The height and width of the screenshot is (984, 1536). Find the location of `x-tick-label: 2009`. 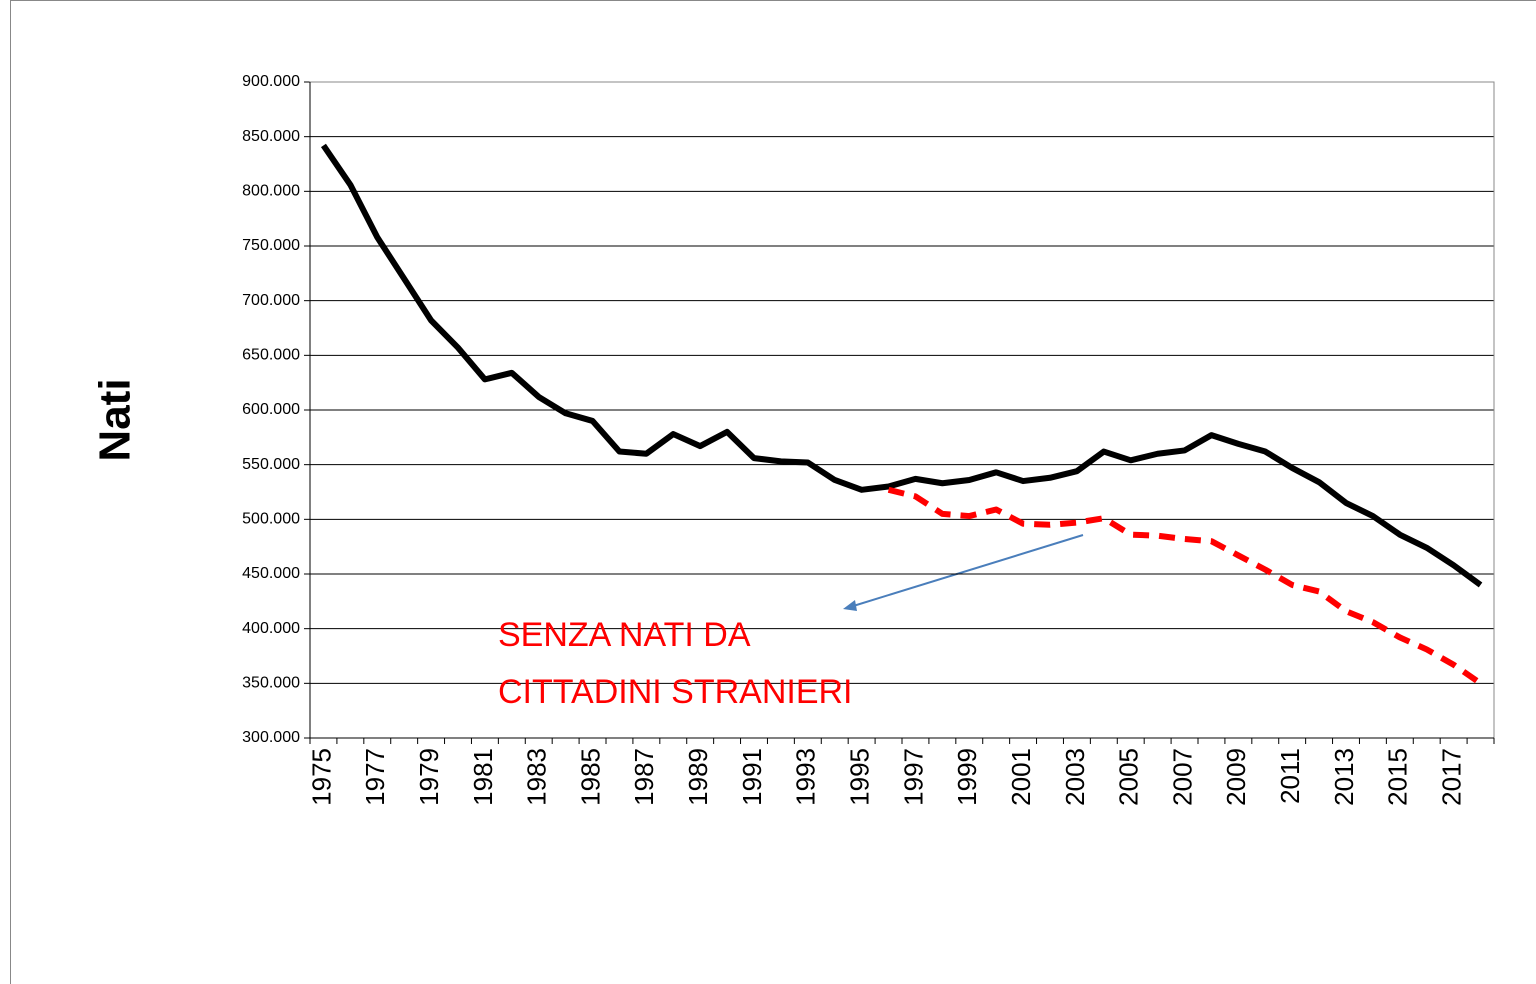

x-tick-label: 2009 is located at coordinates (1236, 777).